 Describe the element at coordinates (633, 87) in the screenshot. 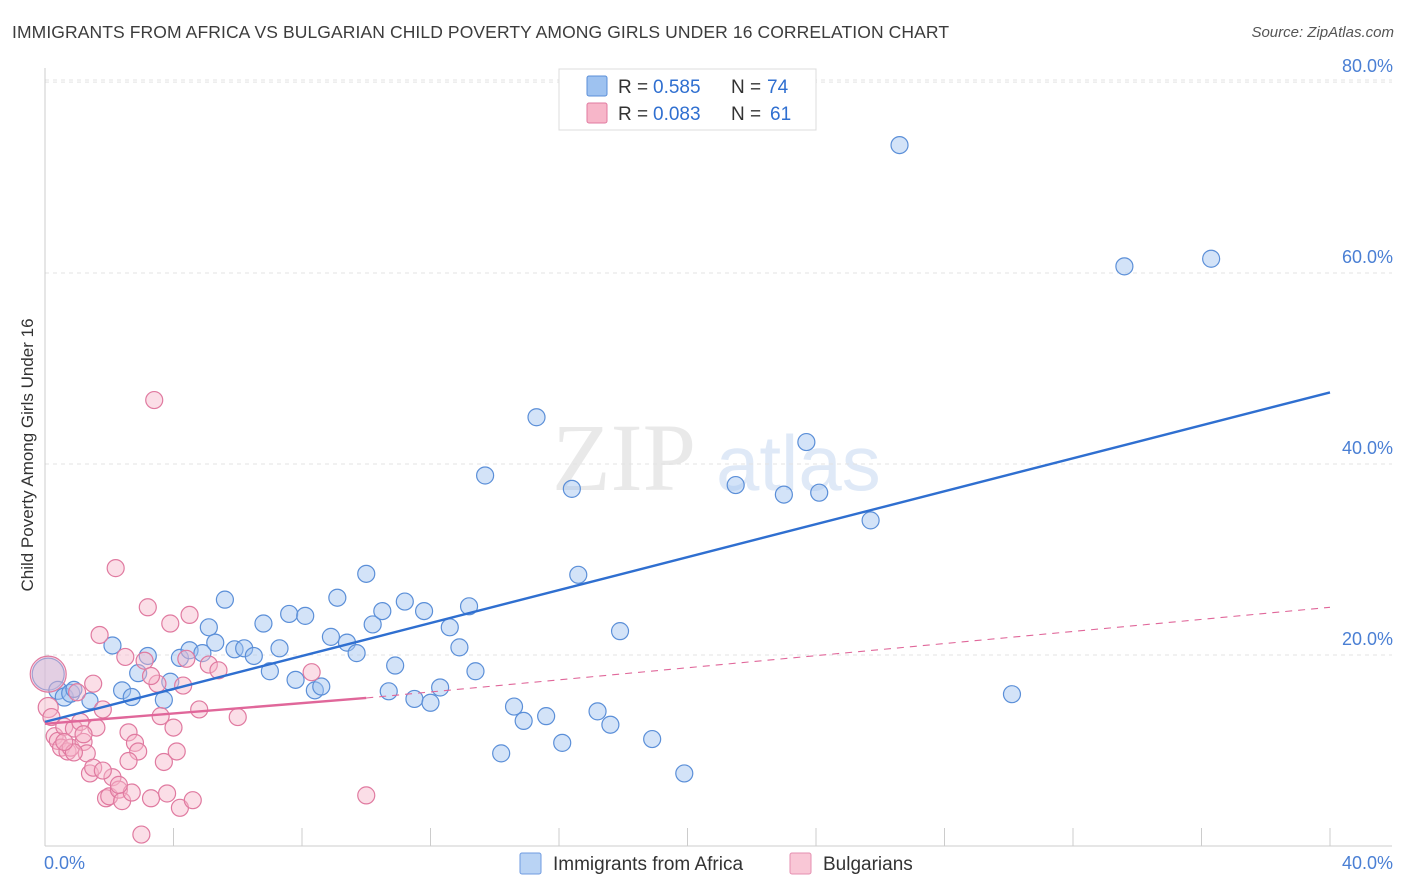

I see `legend-r-label-africa: R =` at that location.